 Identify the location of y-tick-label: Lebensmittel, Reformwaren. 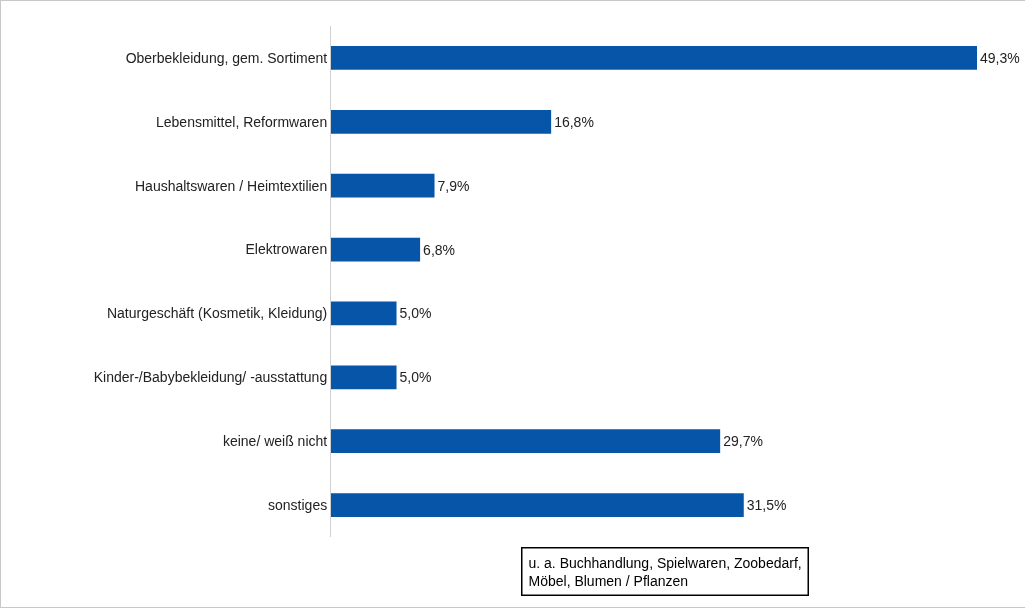
(242, 121).